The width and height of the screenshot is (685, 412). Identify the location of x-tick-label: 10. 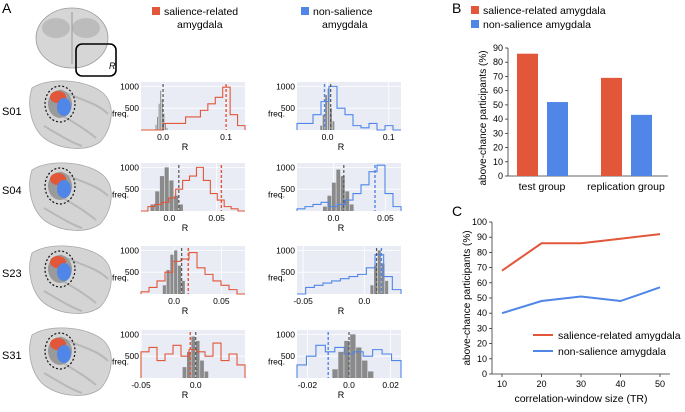
(502, 384).